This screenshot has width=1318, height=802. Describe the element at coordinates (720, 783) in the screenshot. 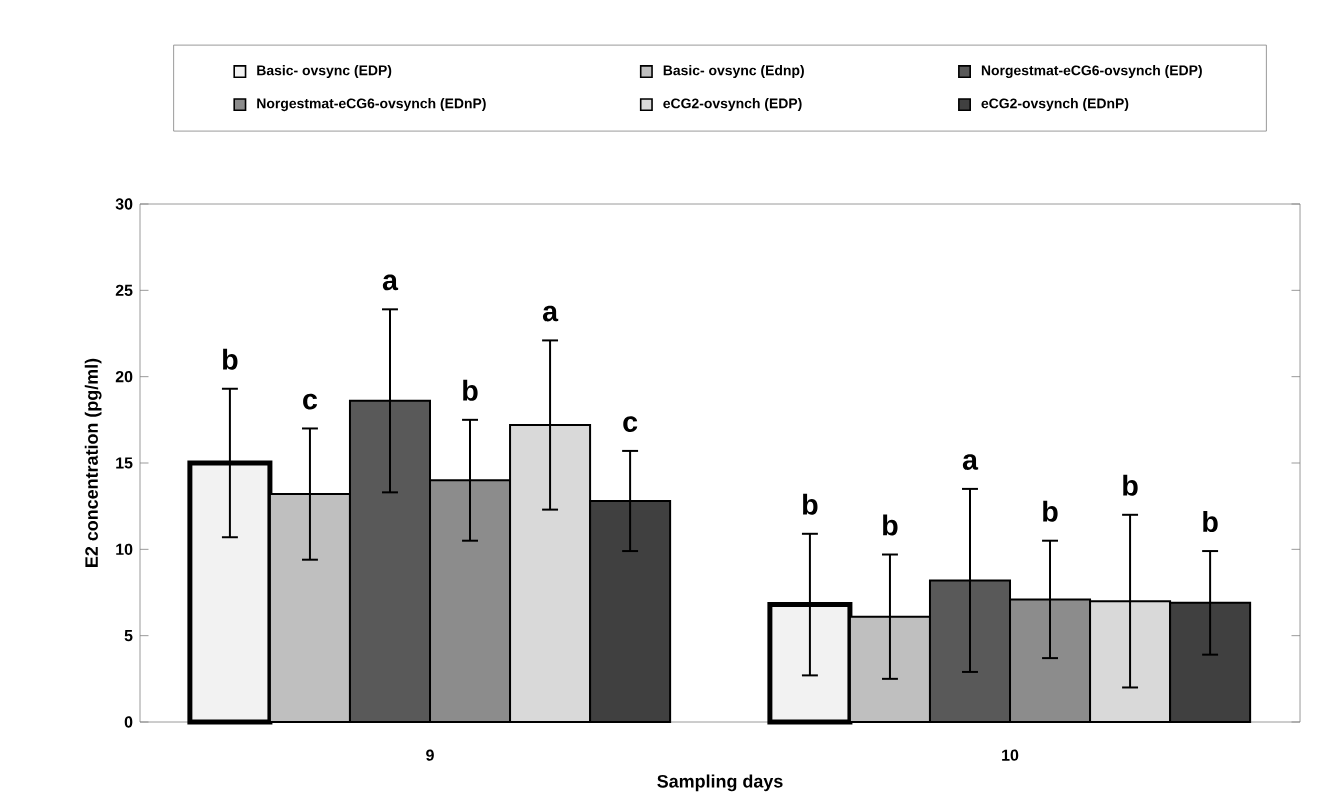

I see `x-axis-title: Sampling days` at that location.